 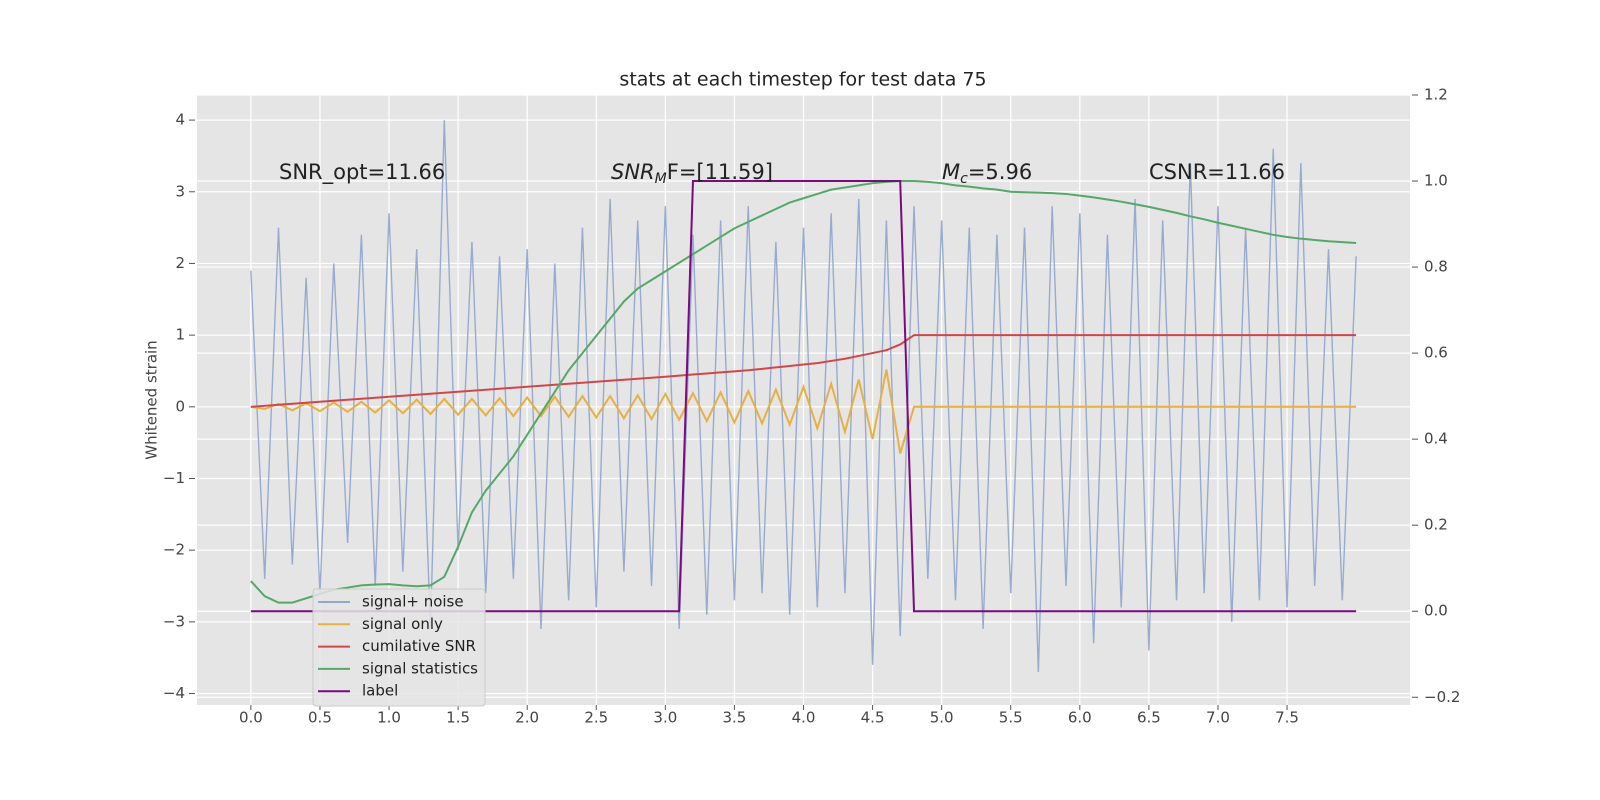 I want to click on x-tick-label: 0.5, so click(x=320, y=718).